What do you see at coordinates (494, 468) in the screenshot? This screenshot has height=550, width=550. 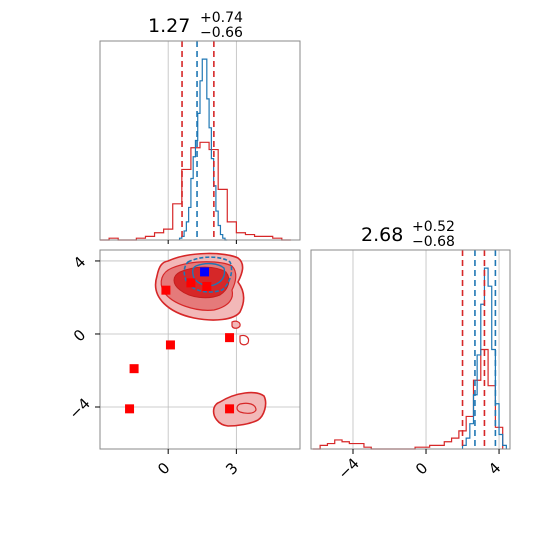 I see `hist-2-xtick-label-2: 4` at bounding box center [494, 468].